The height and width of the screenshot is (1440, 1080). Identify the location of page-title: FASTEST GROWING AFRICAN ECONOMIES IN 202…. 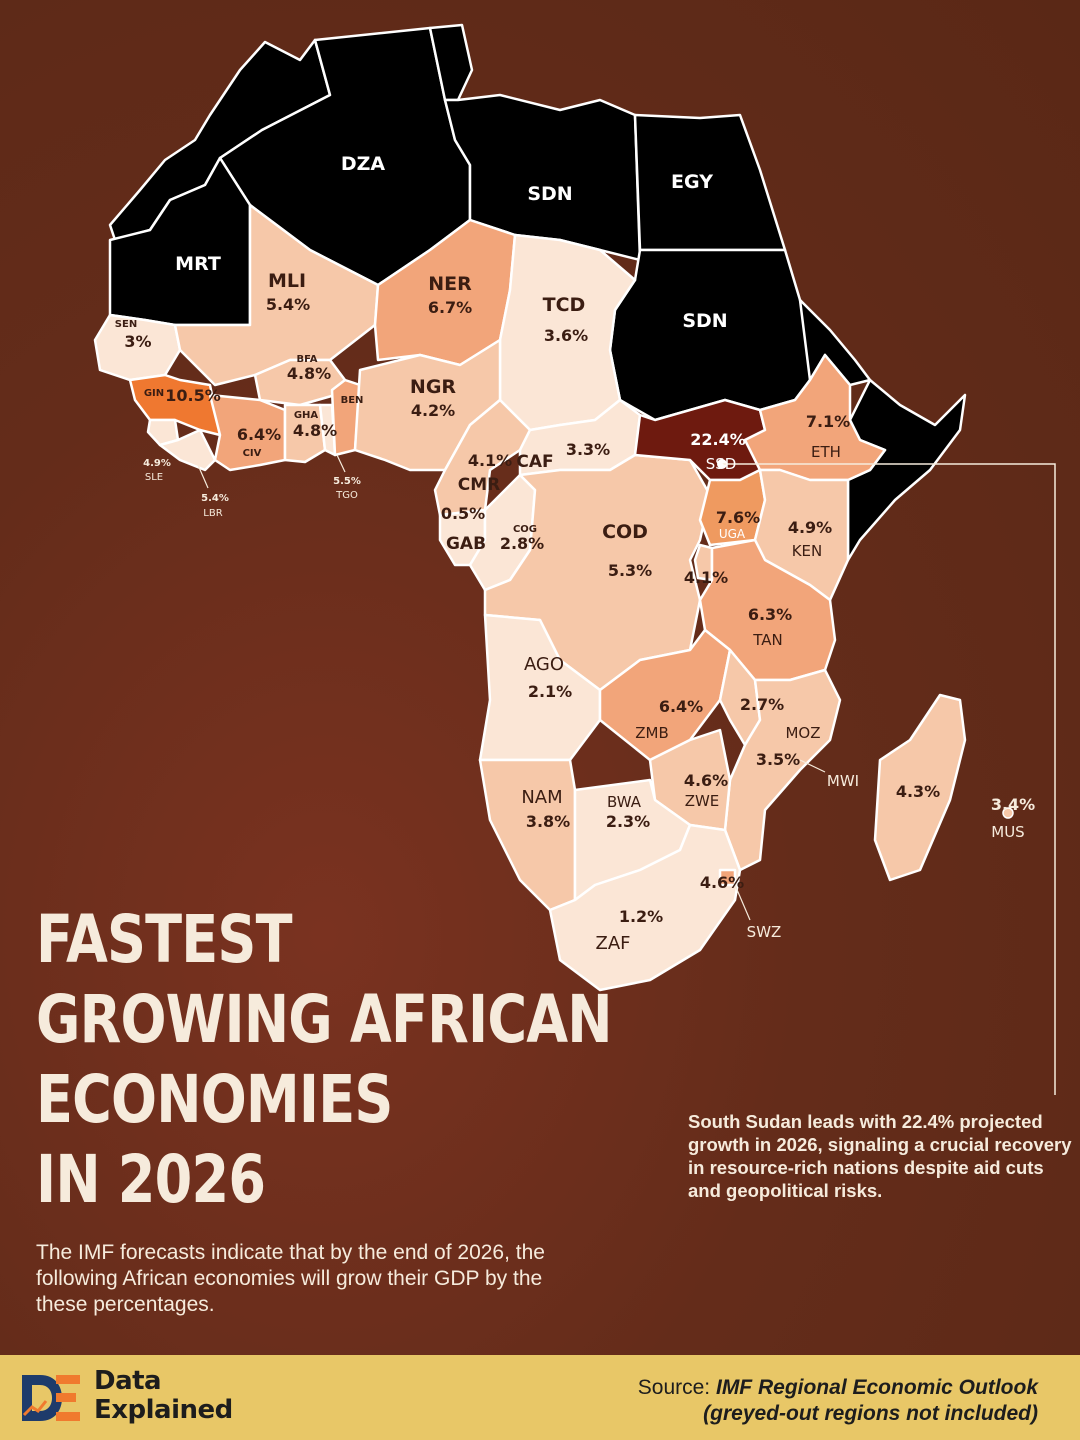
(324, 1060).